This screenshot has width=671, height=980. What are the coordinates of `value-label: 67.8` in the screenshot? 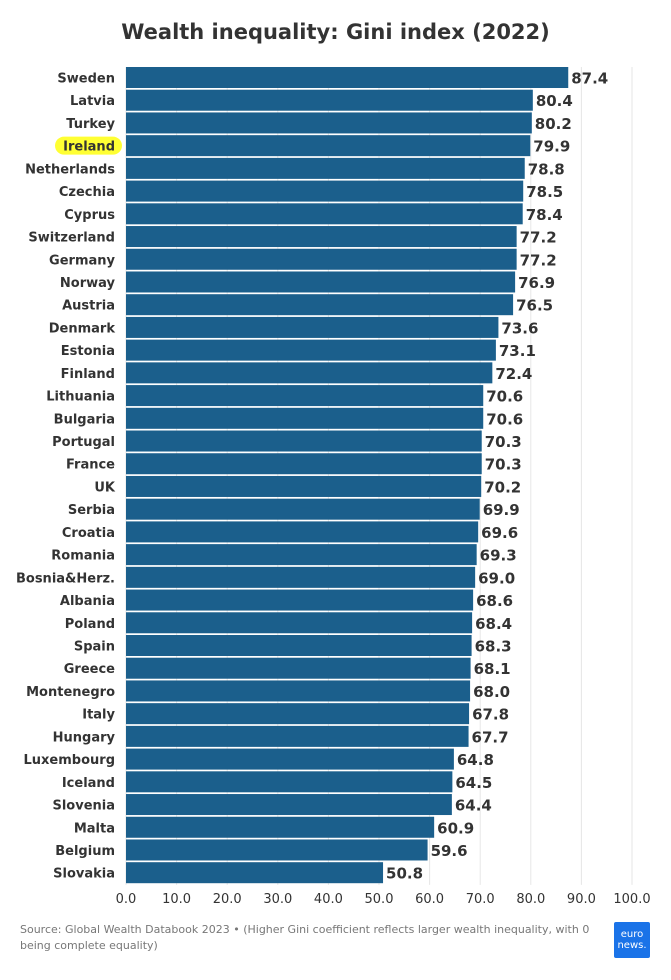 It's located at (490, 715).